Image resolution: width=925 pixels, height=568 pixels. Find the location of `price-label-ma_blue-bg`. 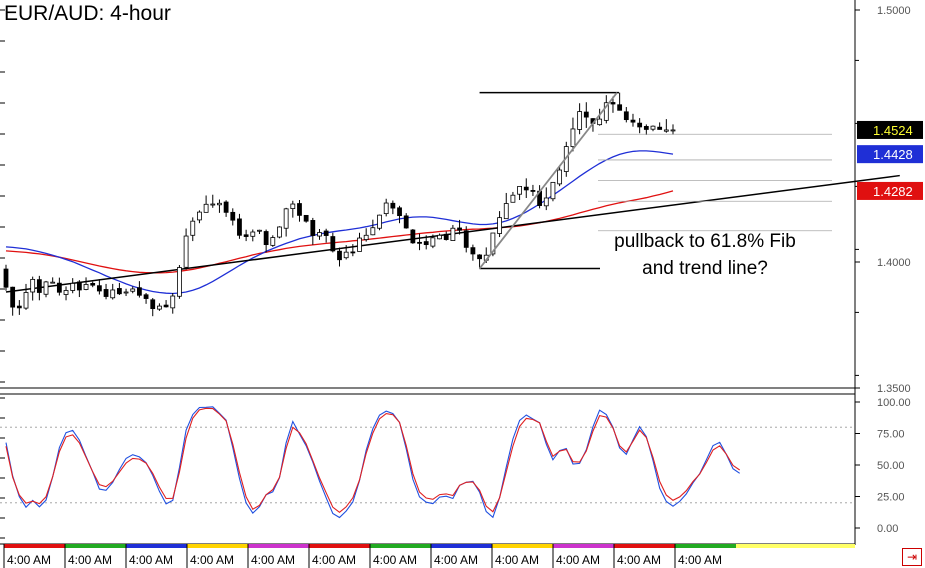

price-label-ma_blue-bg is located at coordinates (890, 154).